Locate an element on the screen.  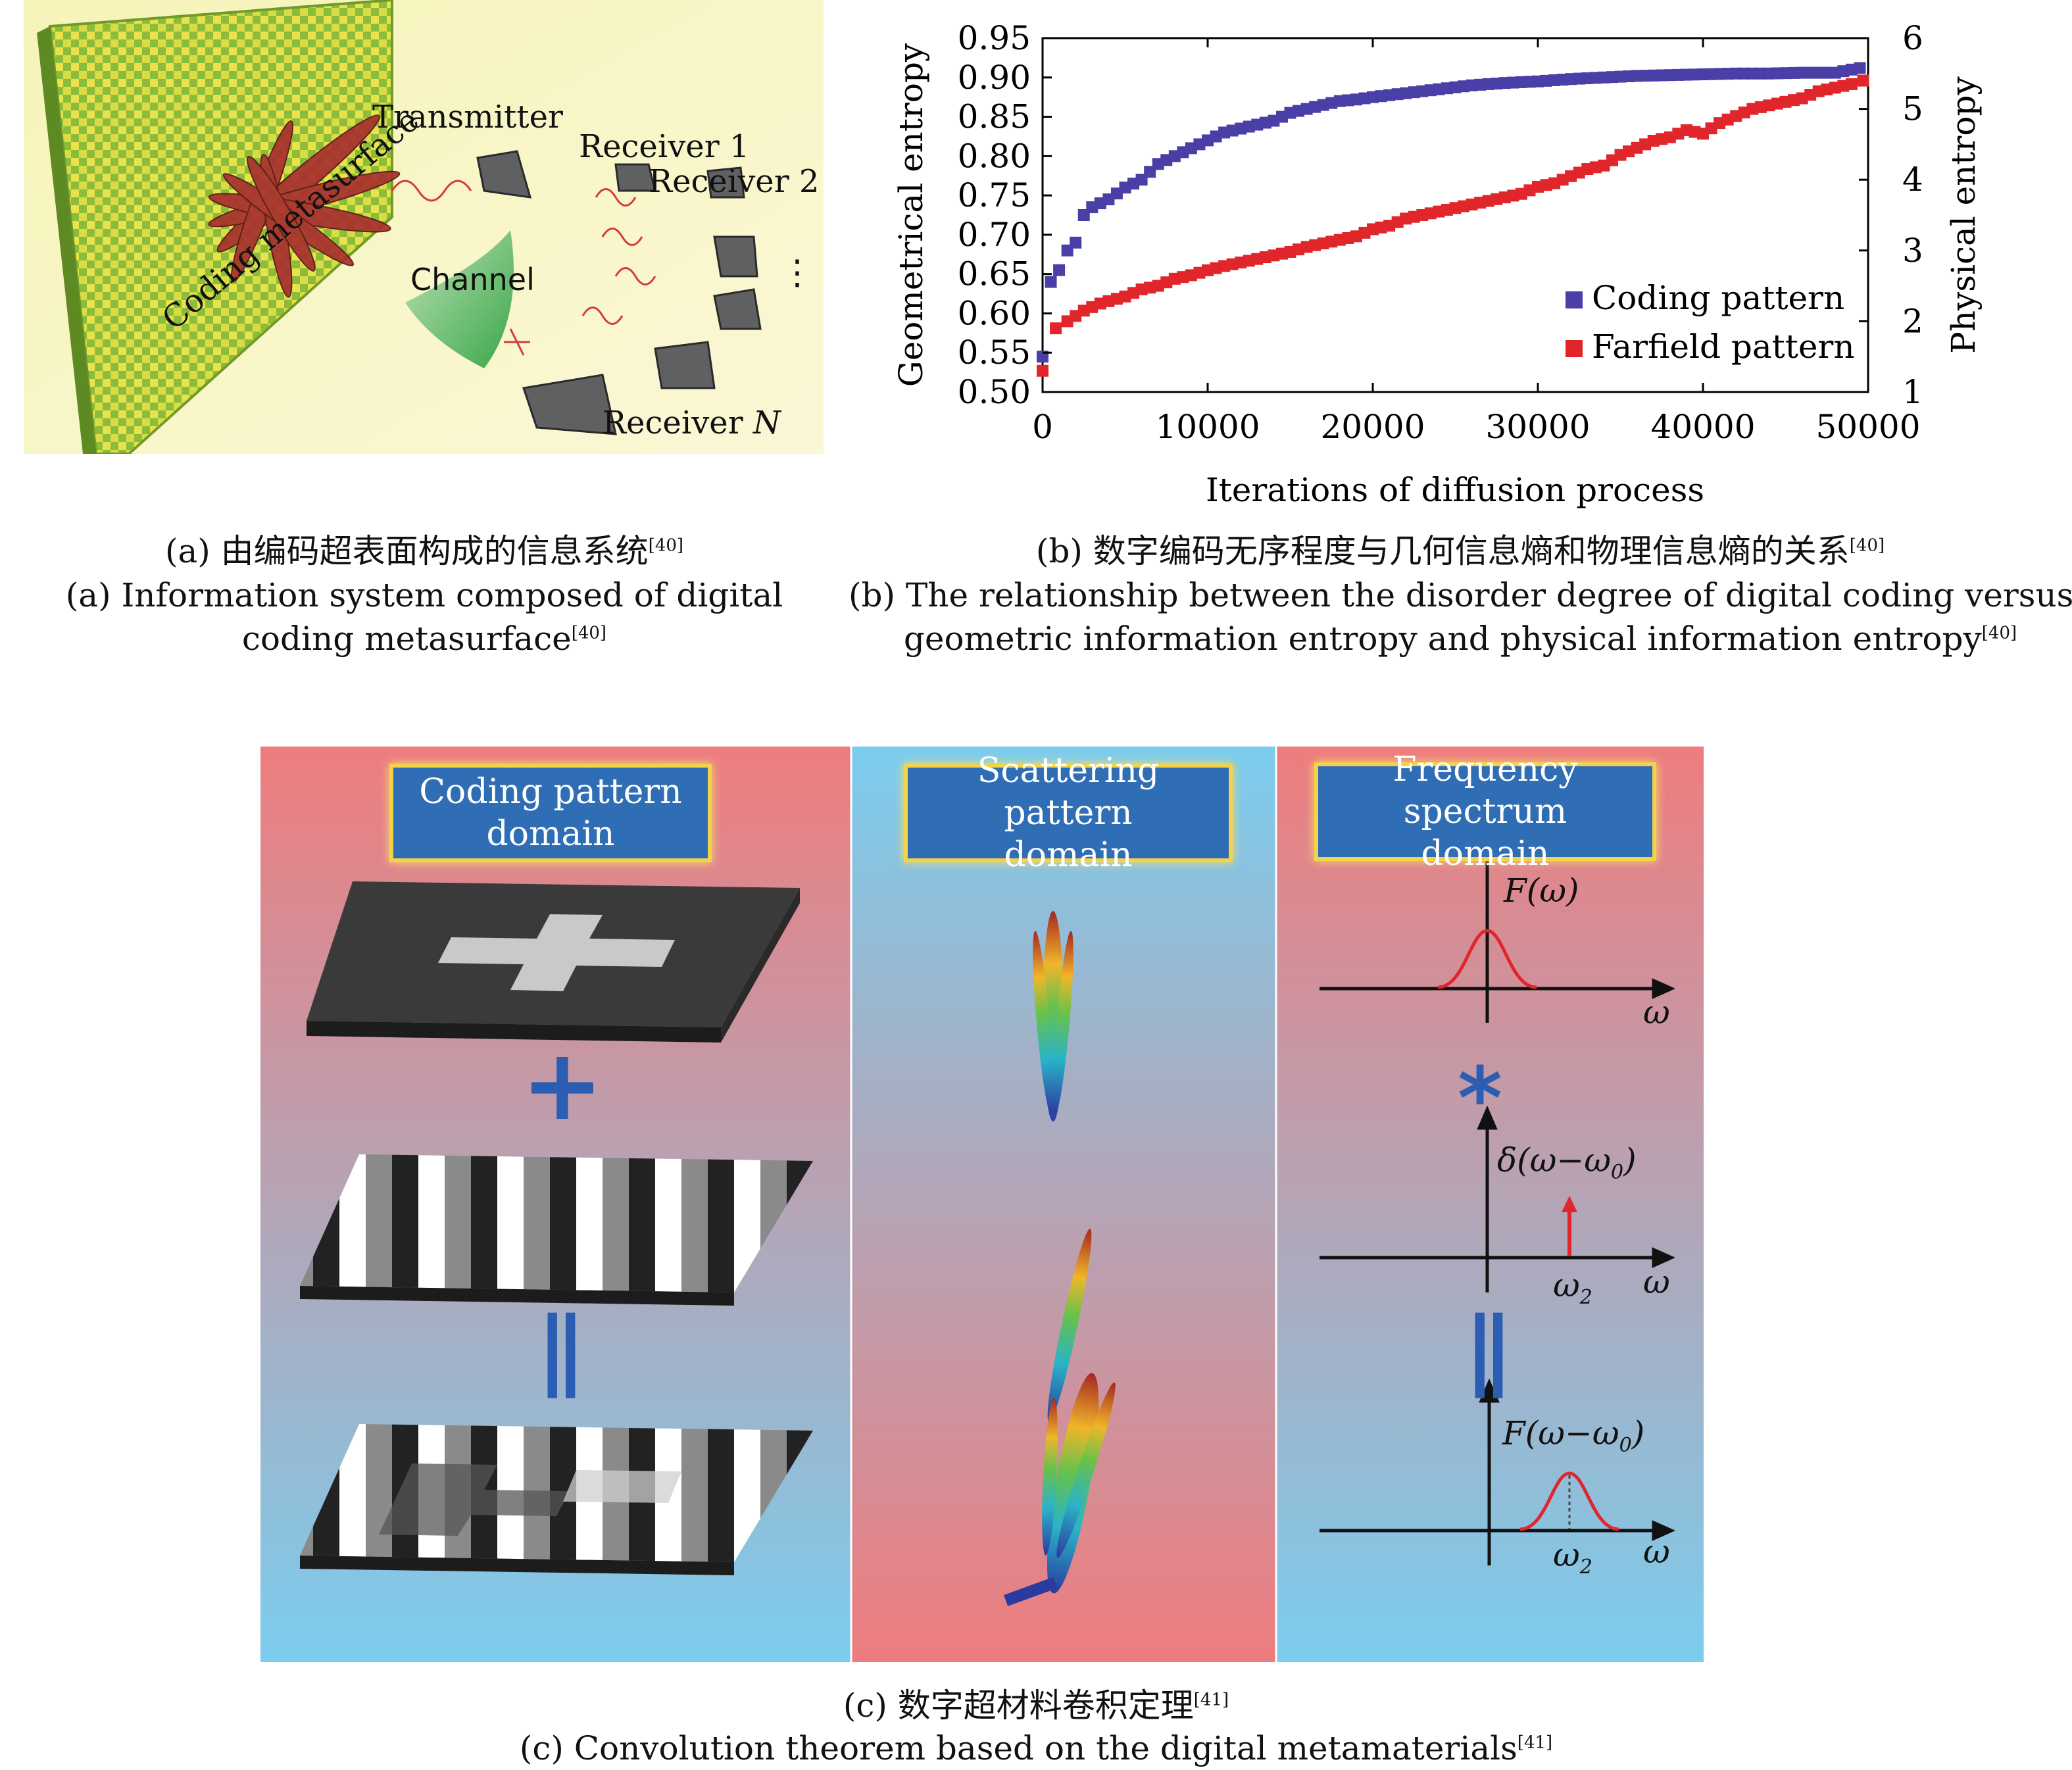
axis-omega-1: ω is located at coordinates (1656, 1012).